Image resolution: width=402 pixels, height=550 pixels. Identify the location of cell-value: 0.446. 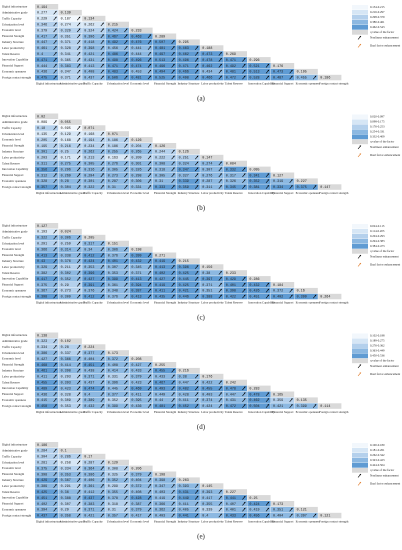
(184, 298).